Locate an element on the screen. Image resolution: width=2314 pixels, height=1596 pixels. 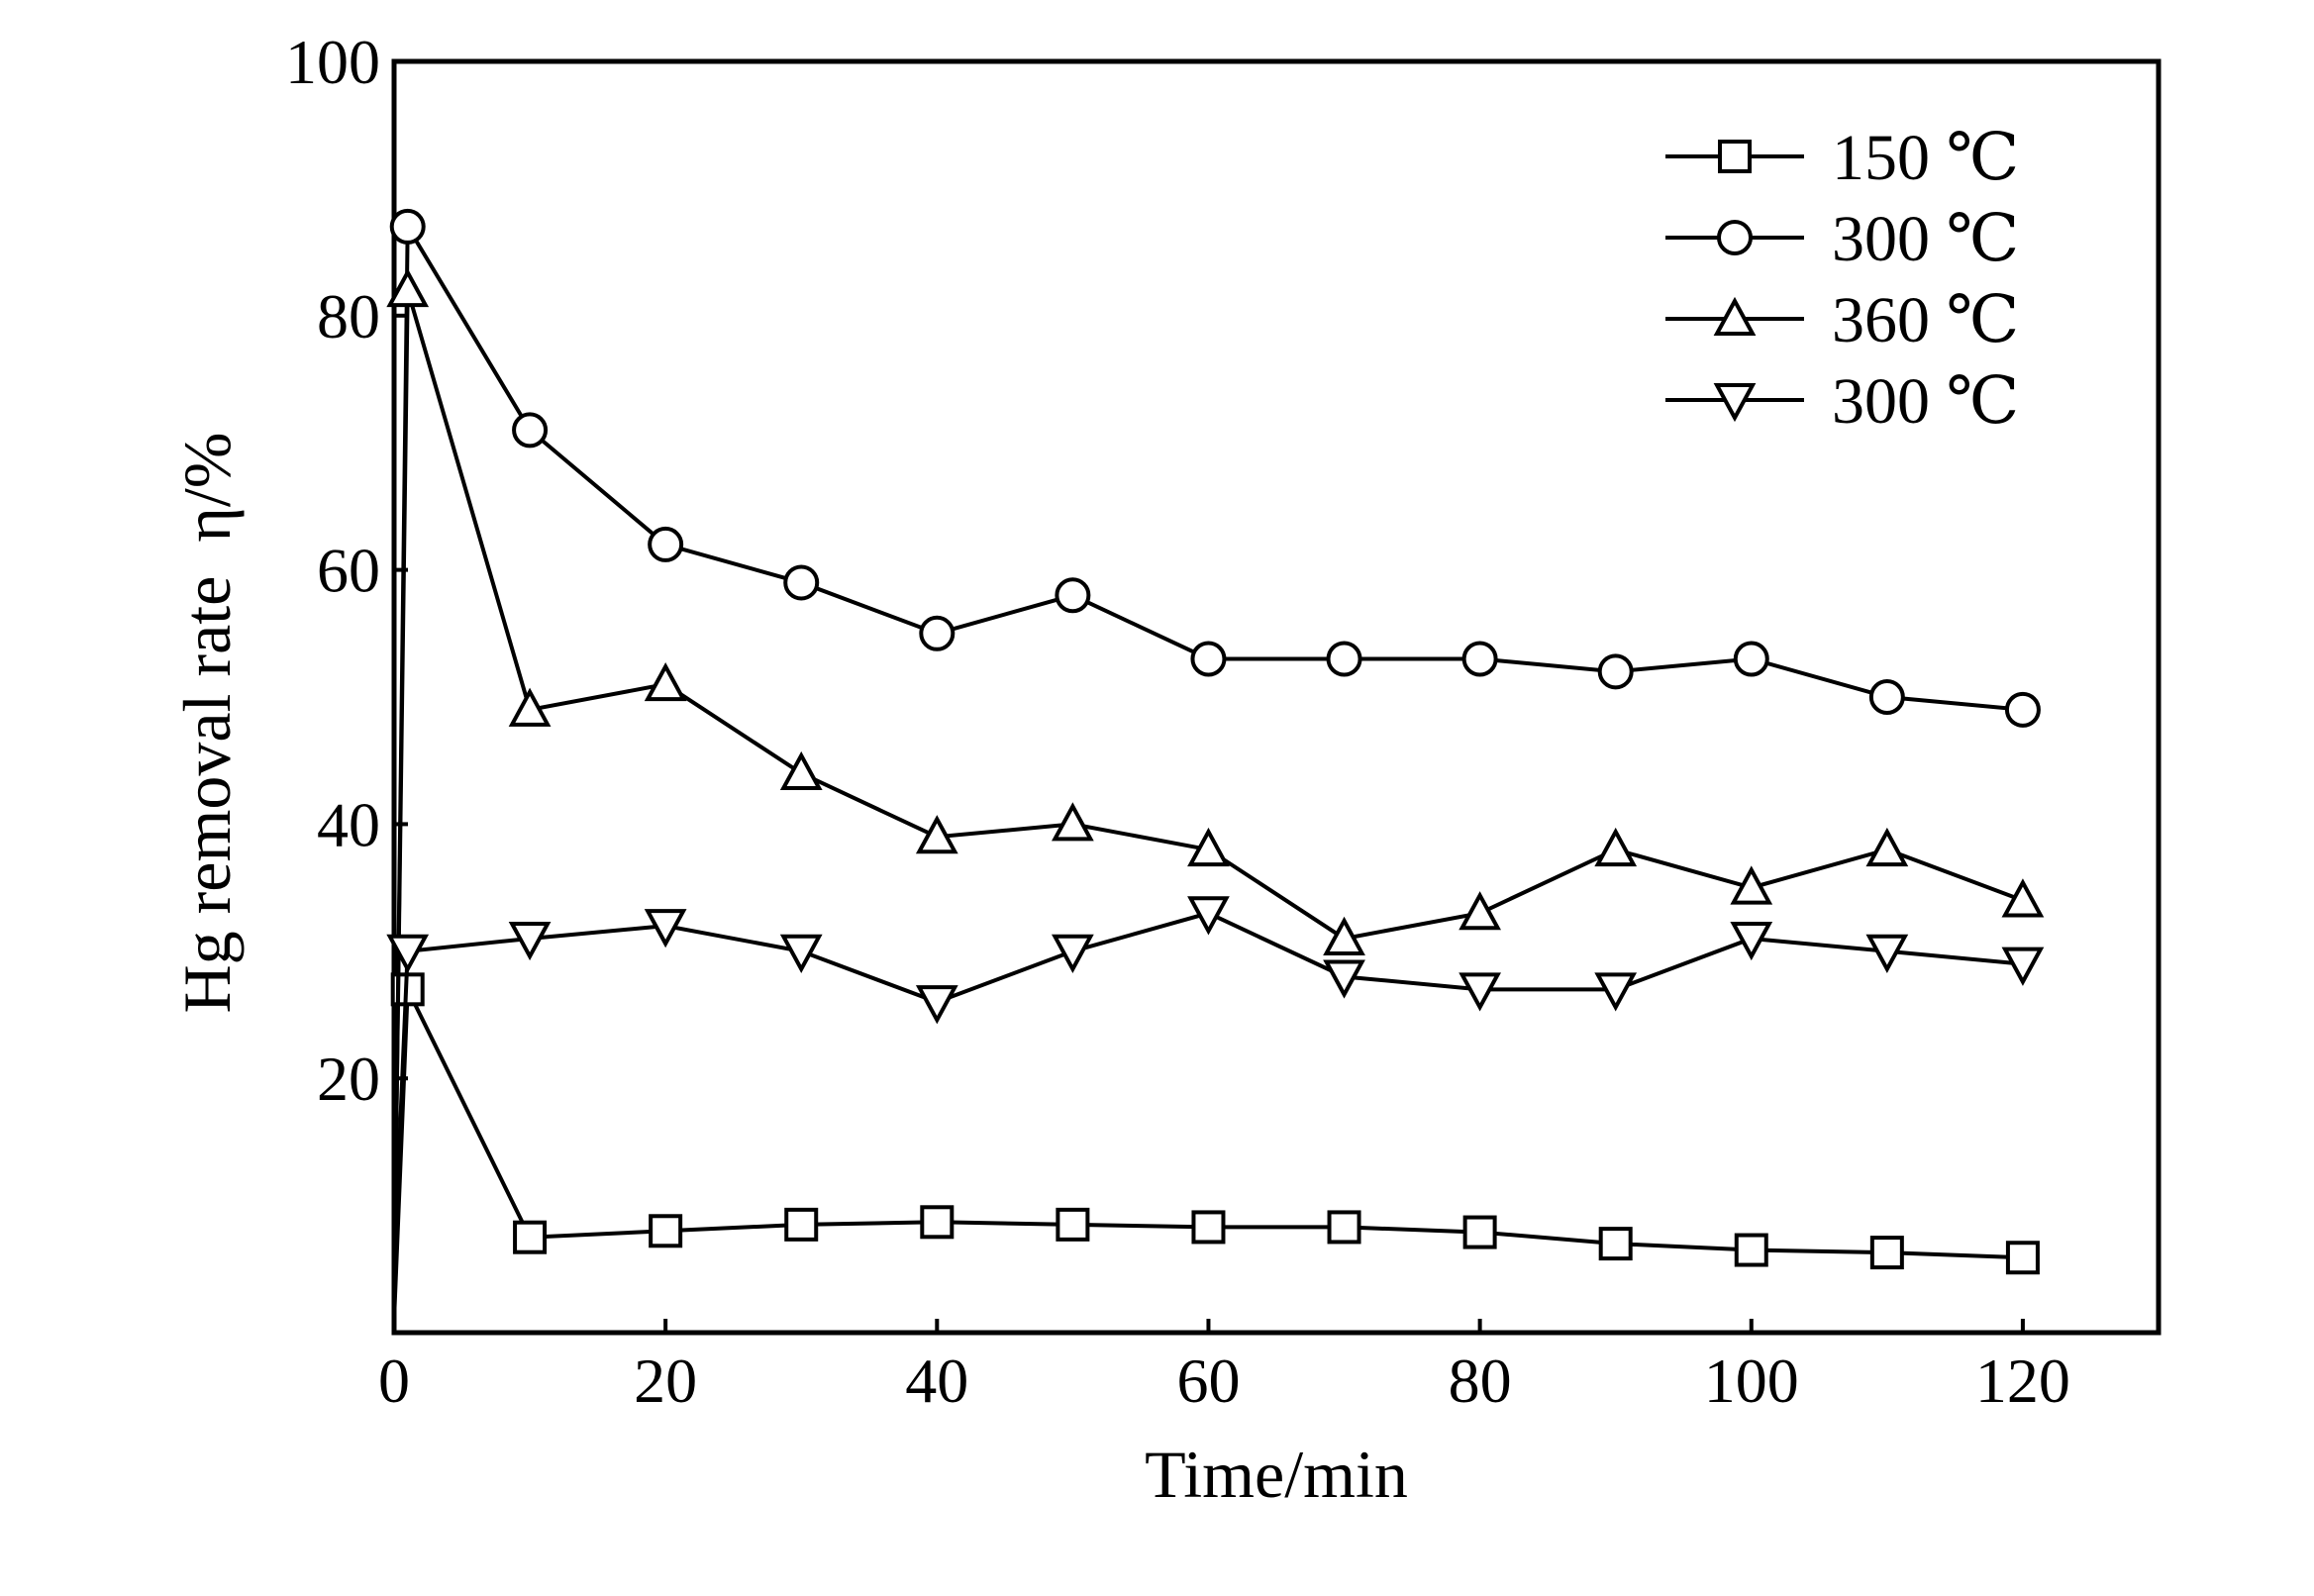
y-tick-label: 80 is located at coordinates (348, 316).